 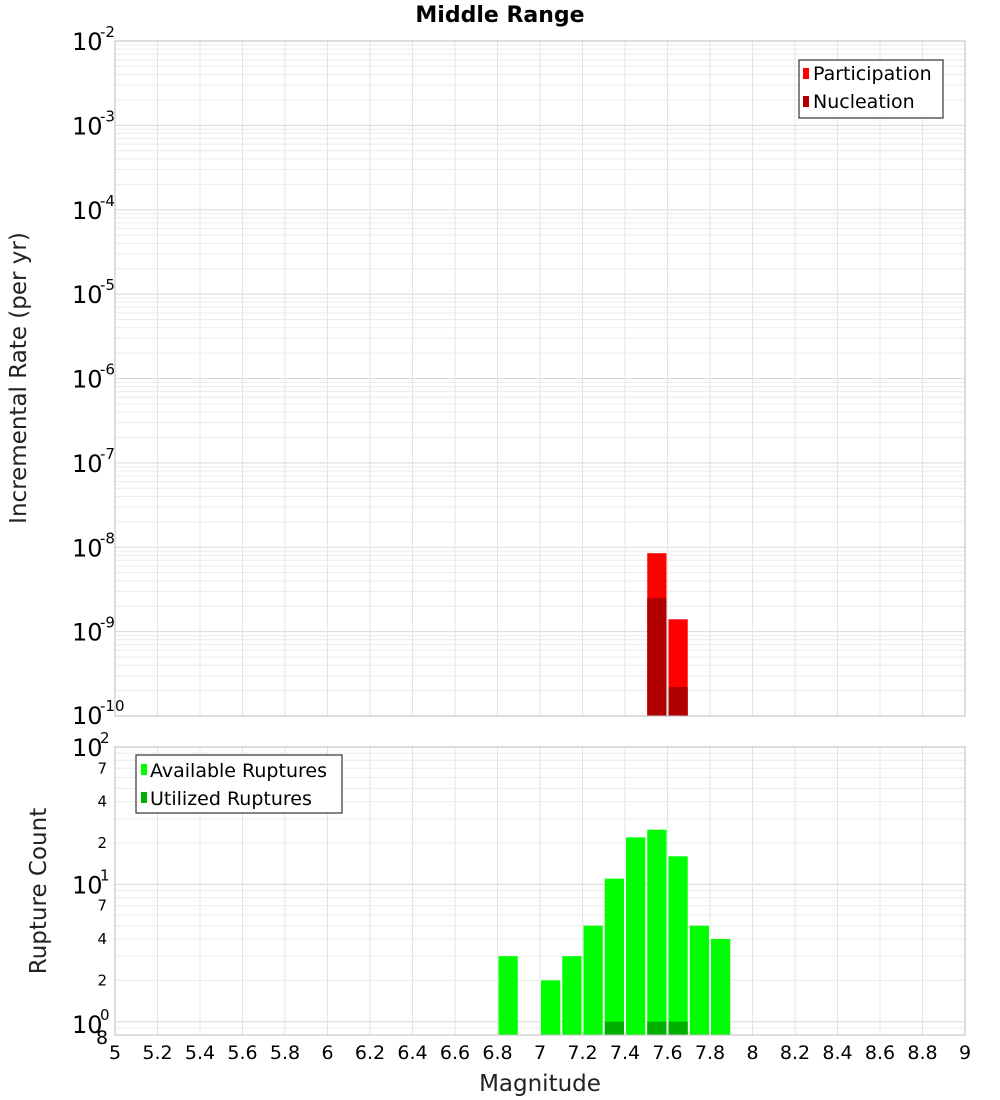 I want to click on x-tick-label: 8.4, so click(x=837, y=1053).